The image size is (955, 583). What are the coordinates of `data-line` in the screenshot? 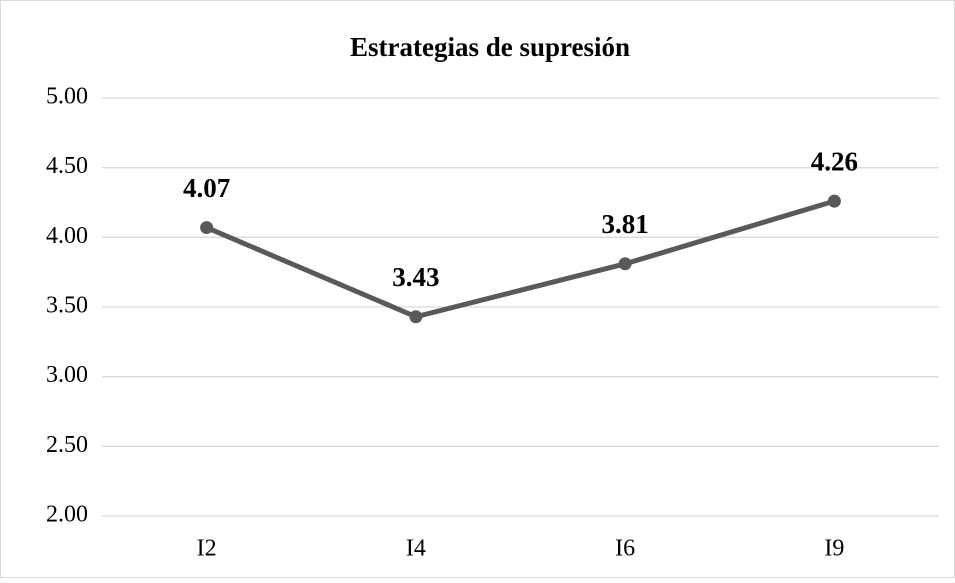 It's located at (520, 259).